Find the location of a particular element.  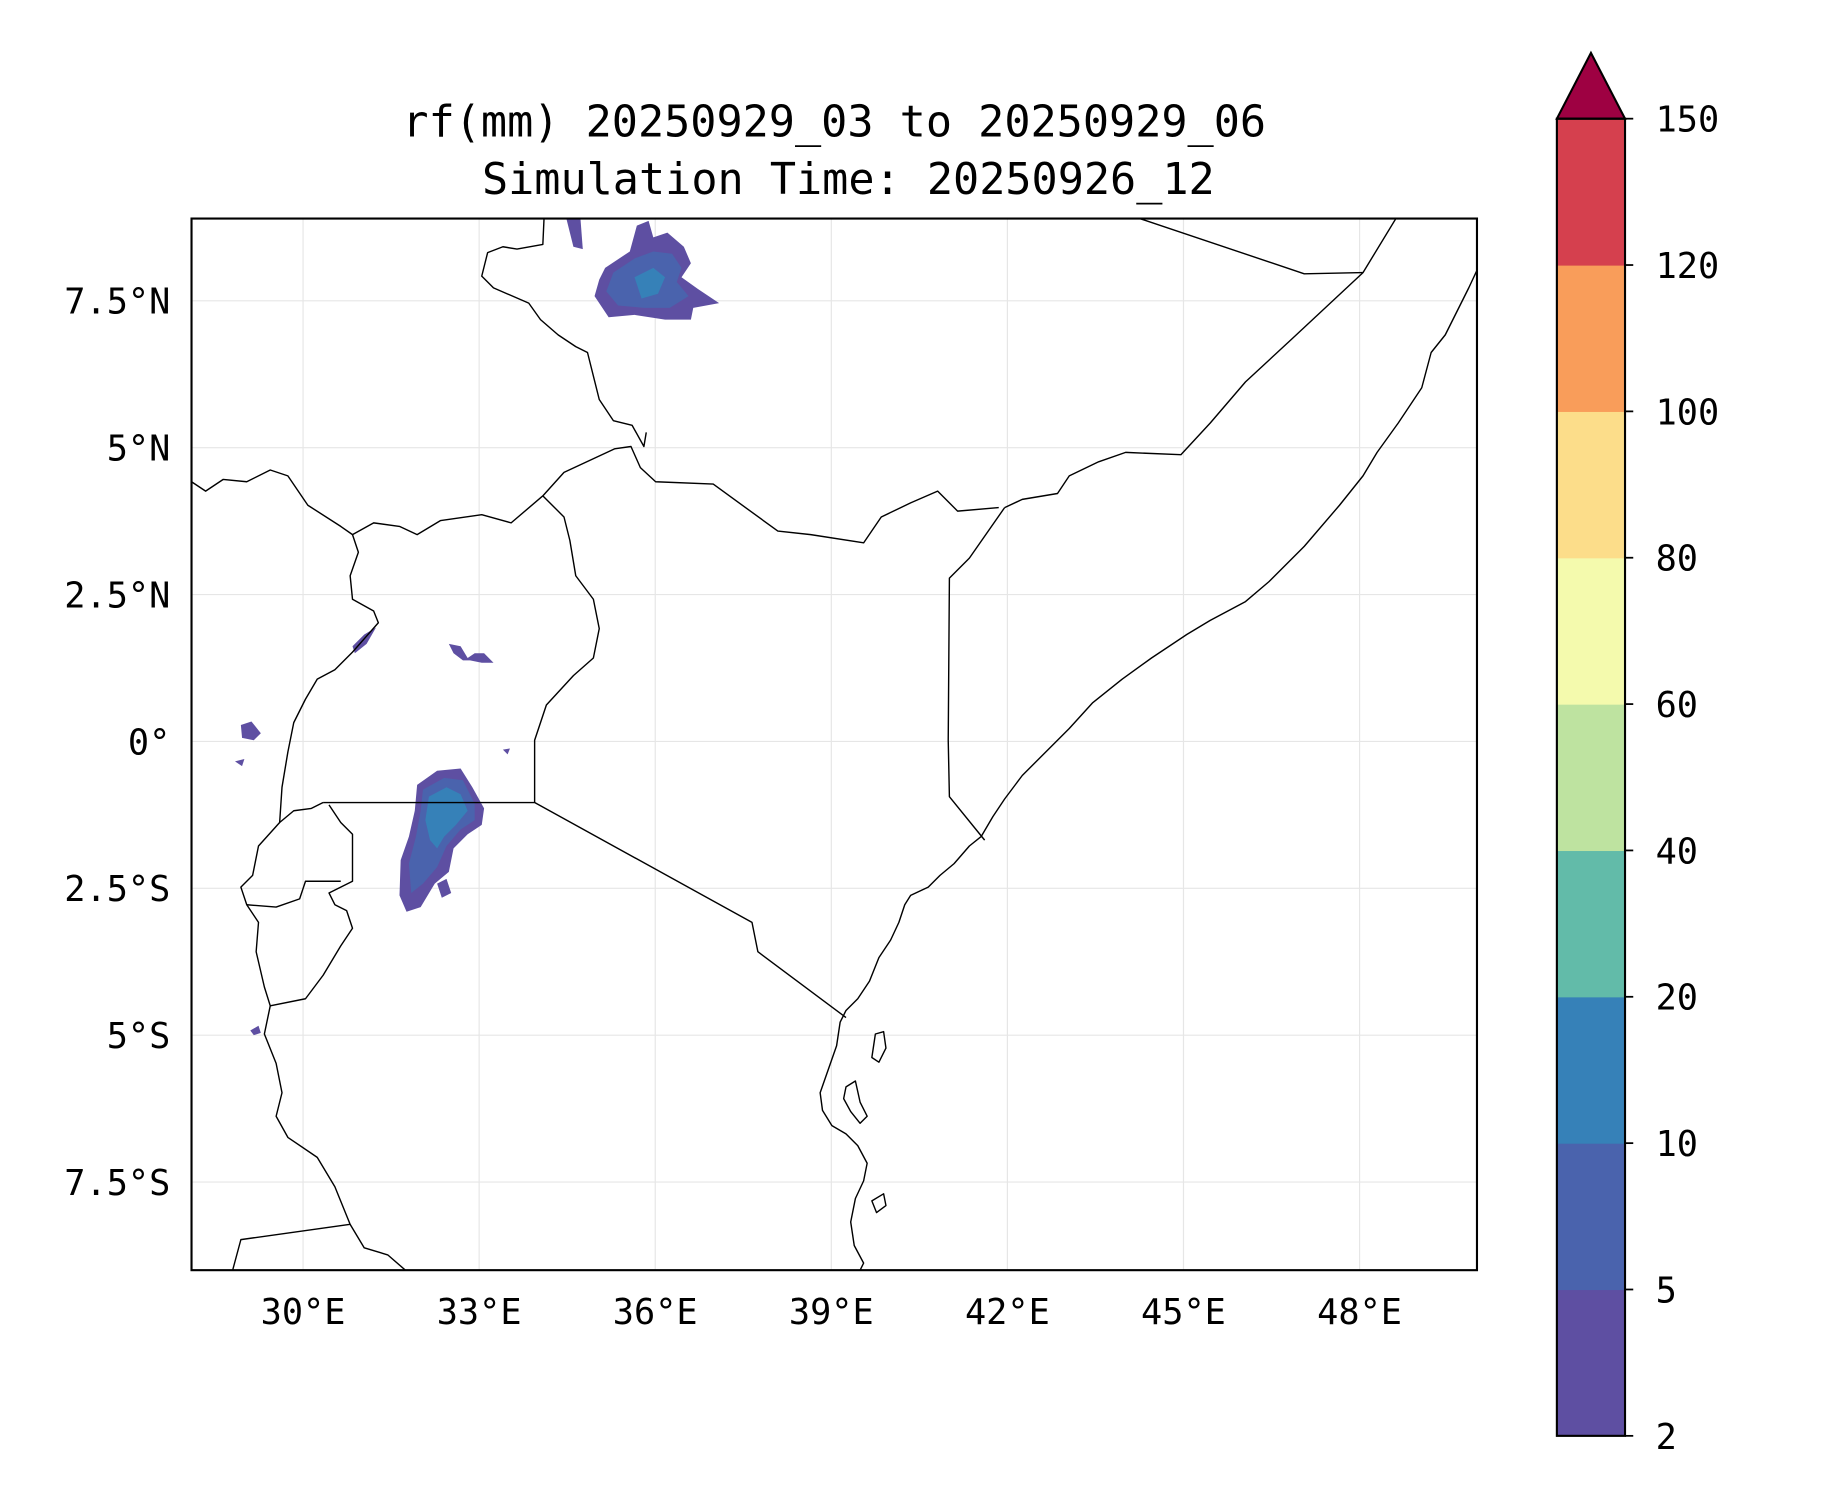

colorbar-extend-triangle is located at coordinates (1591, 85).